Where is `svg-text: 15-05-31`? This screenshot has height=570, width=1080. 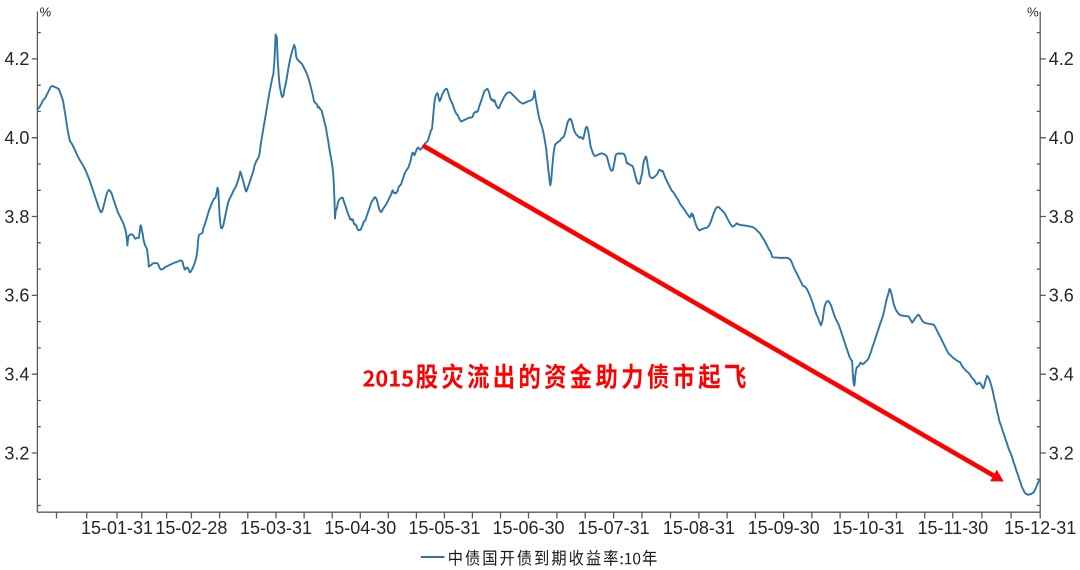
svg-text: 15-05-31 is located at coordinates (444, 528).